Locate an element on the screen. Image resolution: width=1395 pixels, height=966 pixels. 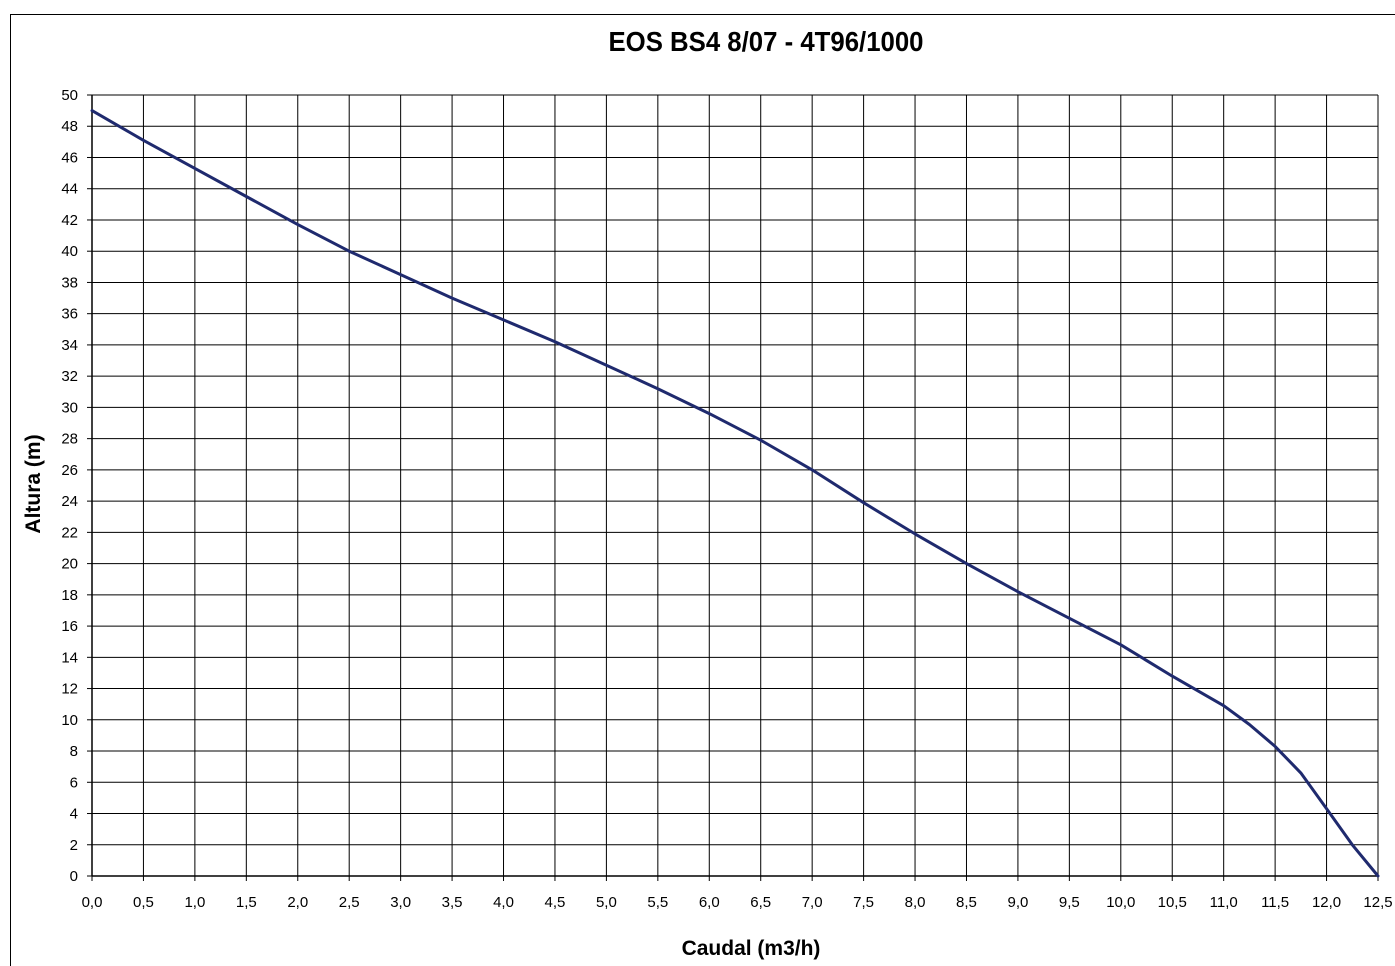
x-tick-label: 11,0 is located at coordinates (1224, 902).